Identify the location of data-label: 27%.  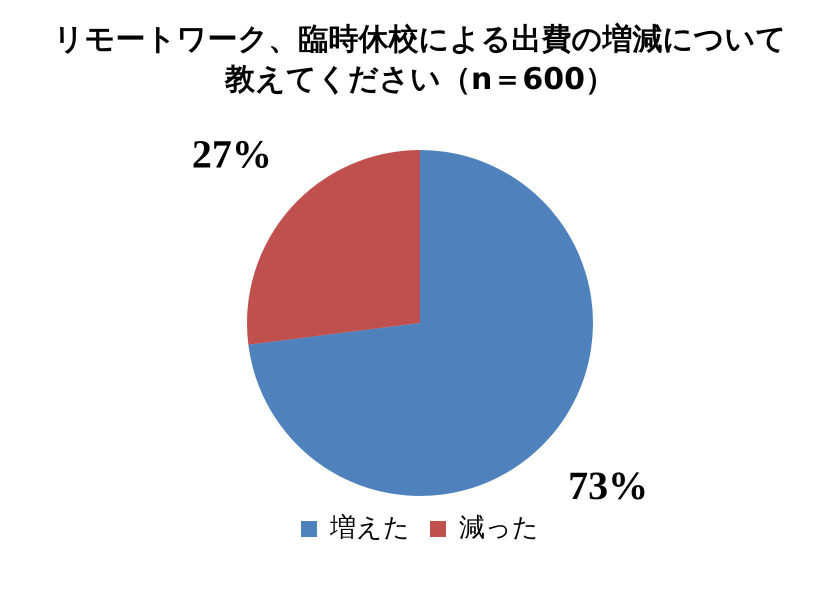
(232, 153).